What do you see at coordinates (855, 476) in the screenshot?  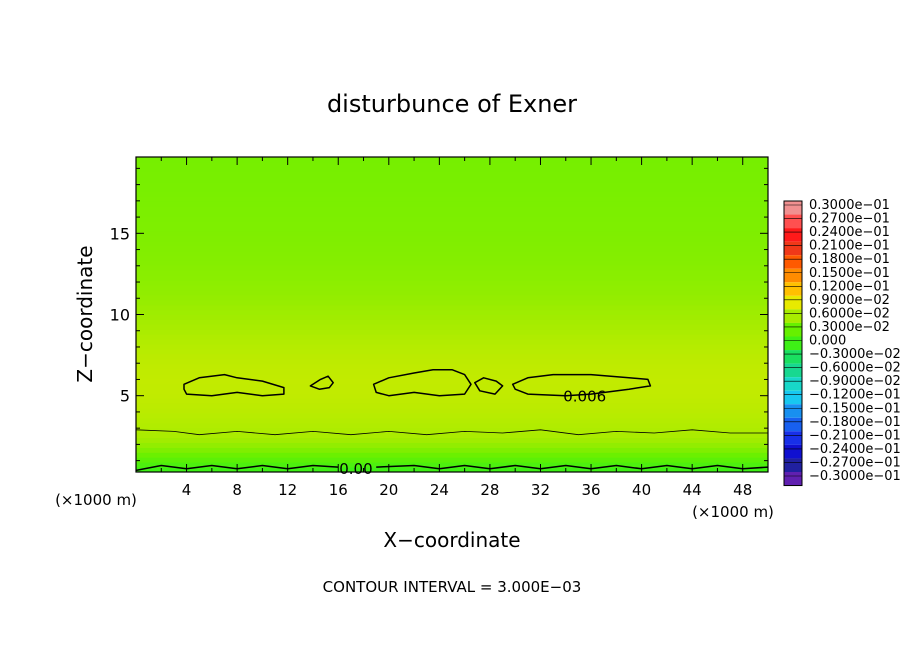 I see `colorbar-label: −0.3000e−01` at bounding box center [855, 476].